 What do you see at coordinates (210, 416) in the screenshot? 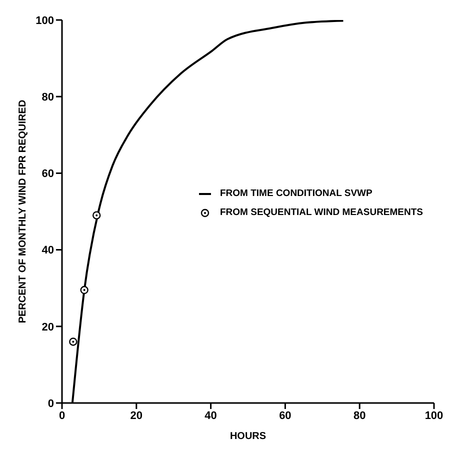
I see `x-tick-label: 40` at bounding box center [210, 416].